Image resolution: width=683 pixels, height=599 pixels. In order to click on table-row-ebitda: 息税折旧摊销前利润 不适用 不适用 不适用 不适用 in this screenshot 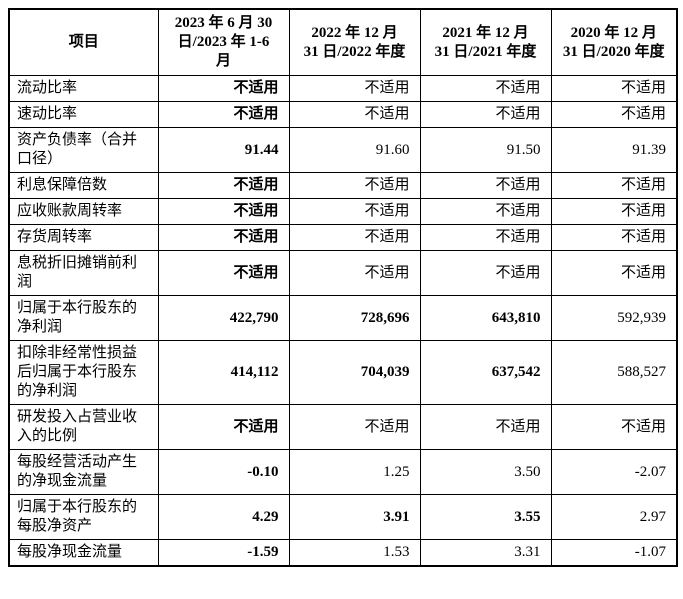, I will do `click(343, 273)`.